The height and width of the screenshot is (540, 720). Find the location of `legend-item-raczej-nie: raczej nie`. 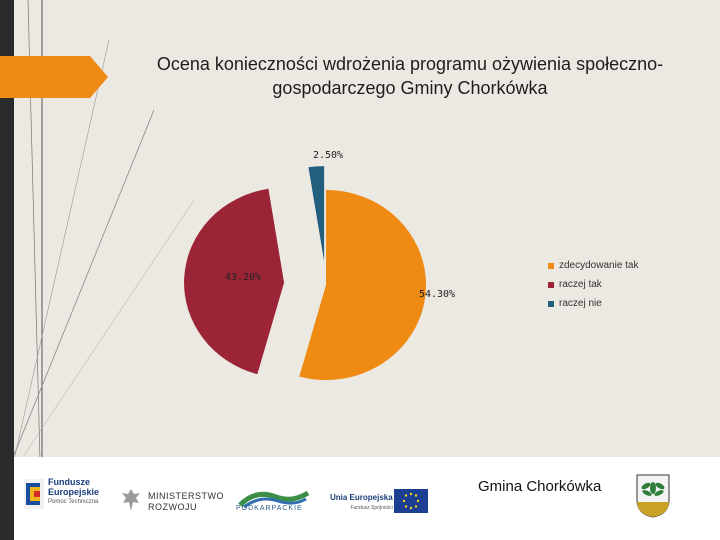

legend-item-raczej-nie: raczej nie is located at coordinates (593, 303).